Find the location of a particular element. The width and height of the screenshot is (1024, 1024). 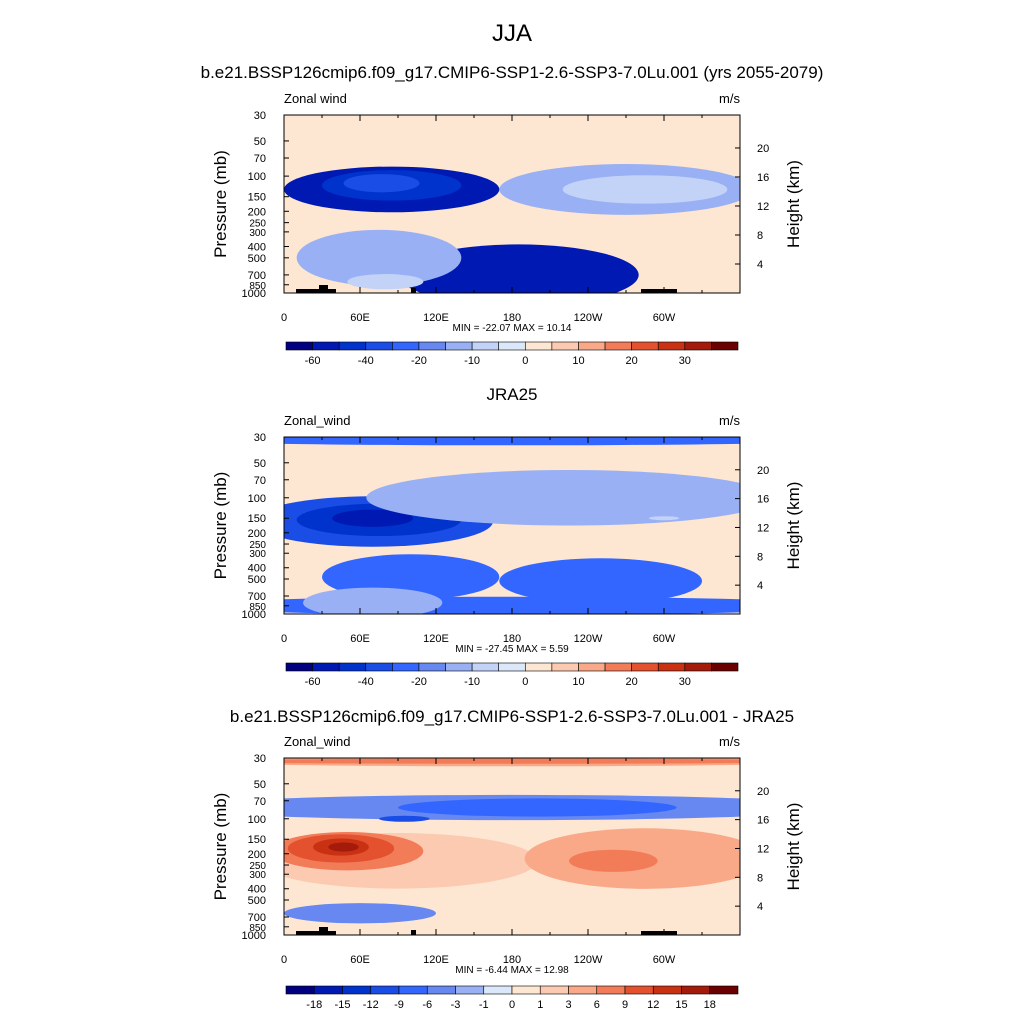

x-tick-label: 120E is located at coordinates (436, 960).